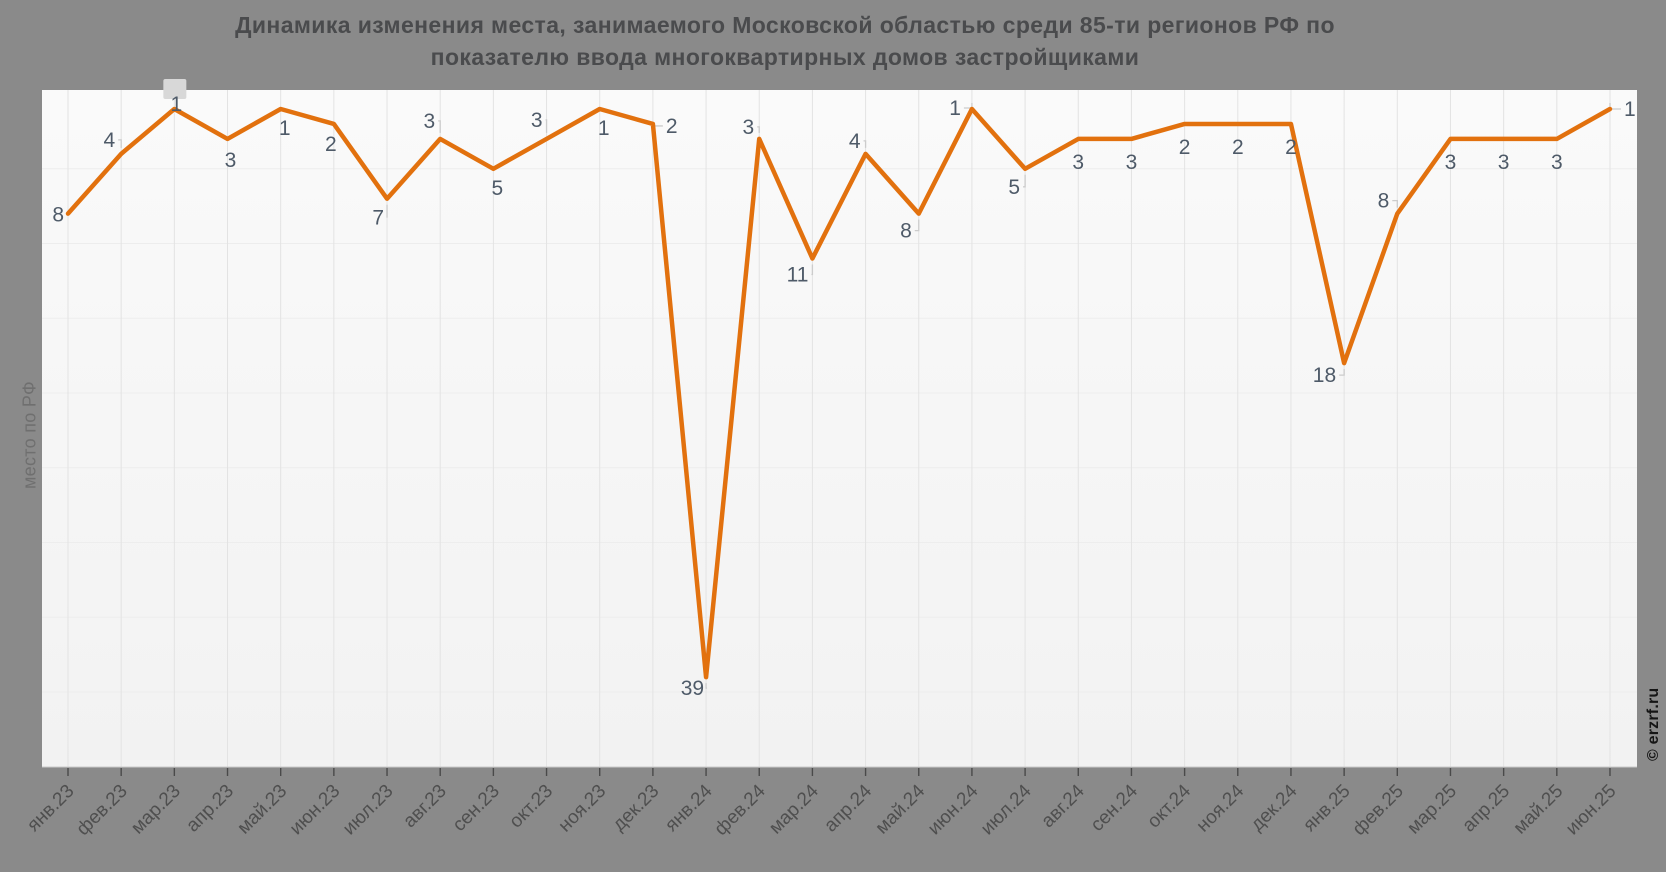 This screenshot has height=872, width=1666. What do you see at coordinates (848, 808) in the screenshot?
I see `x-axis-label: апр.24` at bounding box center [848, 808].